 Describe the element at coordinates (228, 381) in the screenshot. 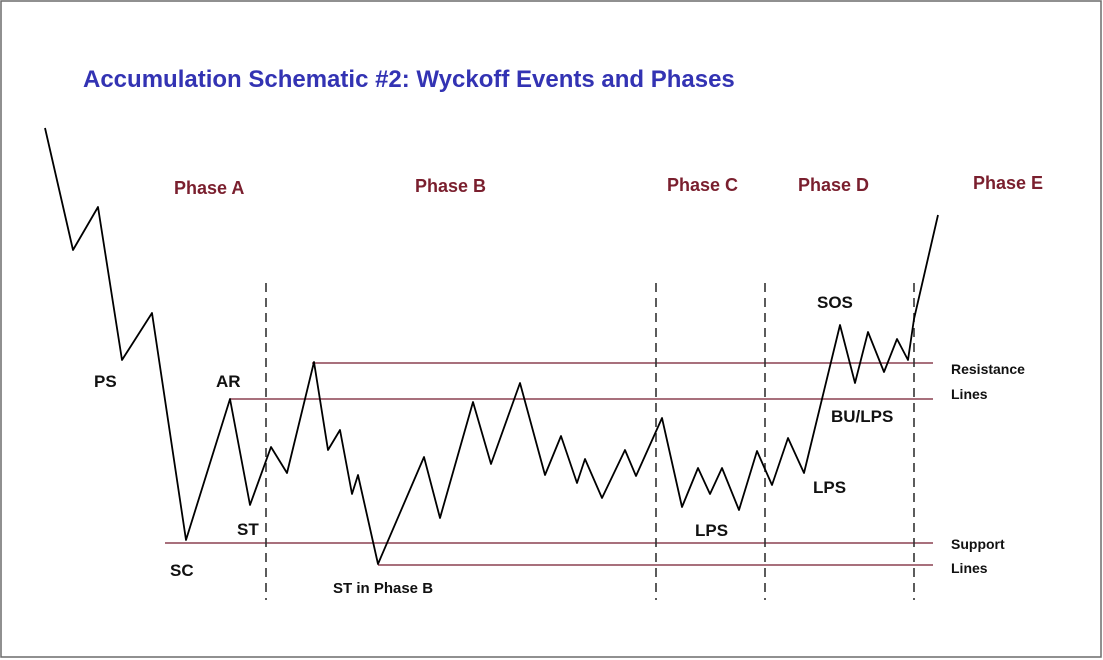

I see `event-ar: AR` at that location.